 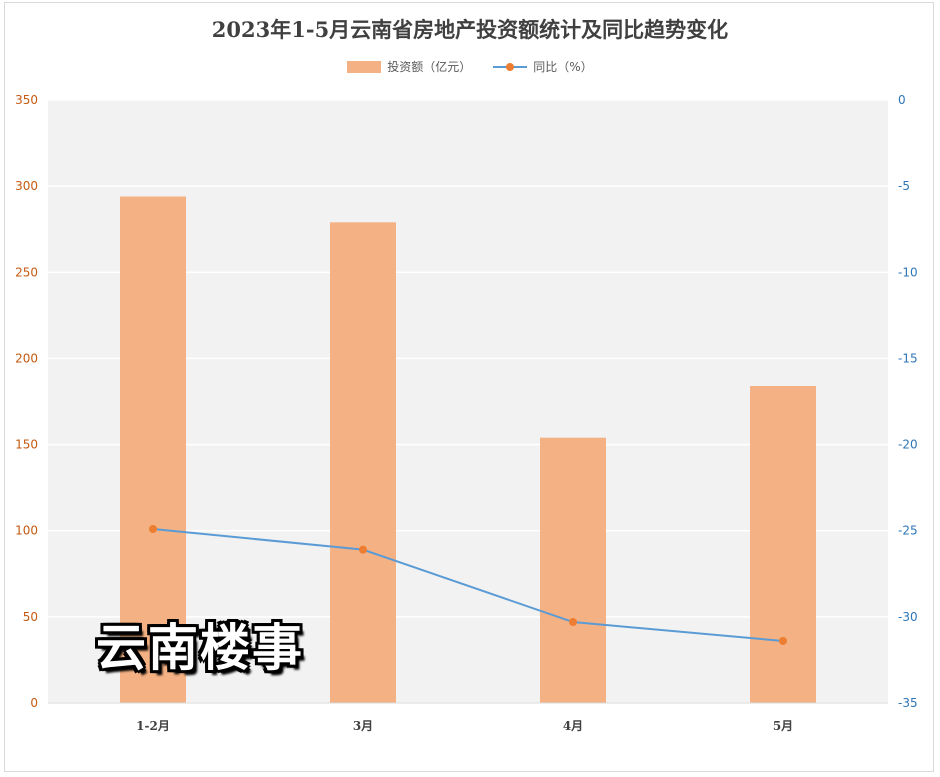 What do you see at coordinates (26, 100) in the screenshot?
I see `left-axis-tick-label: 350` at bounding box center [26, 100].